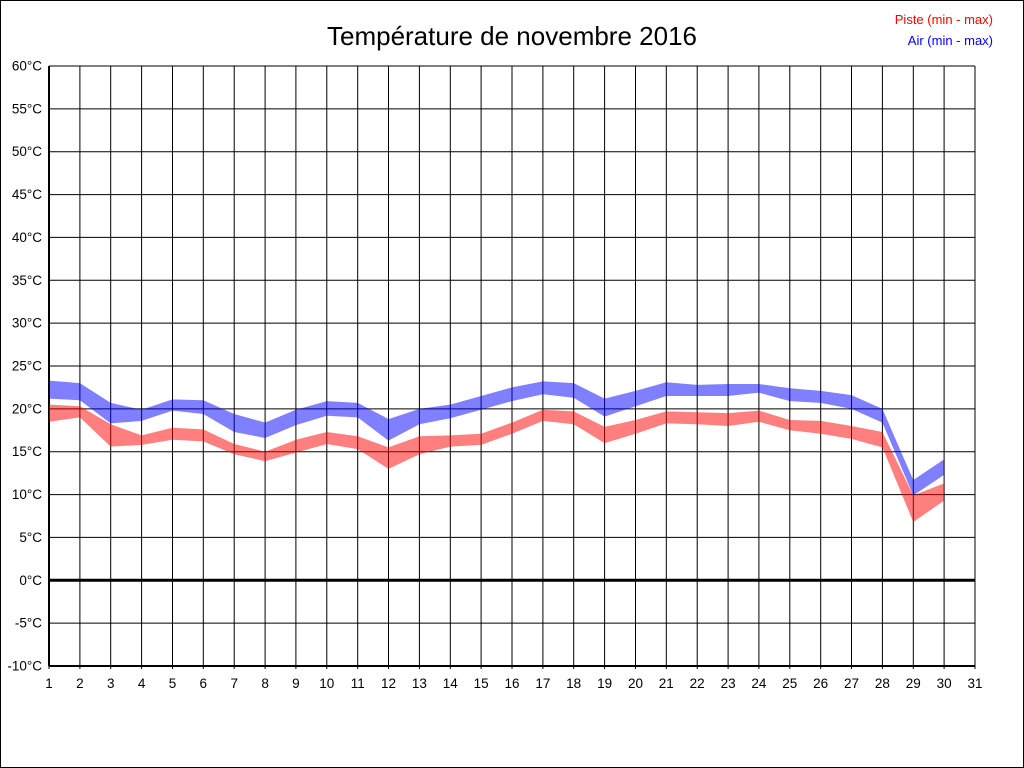 This screenshot has width=1024, height=768. Describe the element at coordinates (759, 683) in the screenshot. I see `x-tick-label: 24` at that location.